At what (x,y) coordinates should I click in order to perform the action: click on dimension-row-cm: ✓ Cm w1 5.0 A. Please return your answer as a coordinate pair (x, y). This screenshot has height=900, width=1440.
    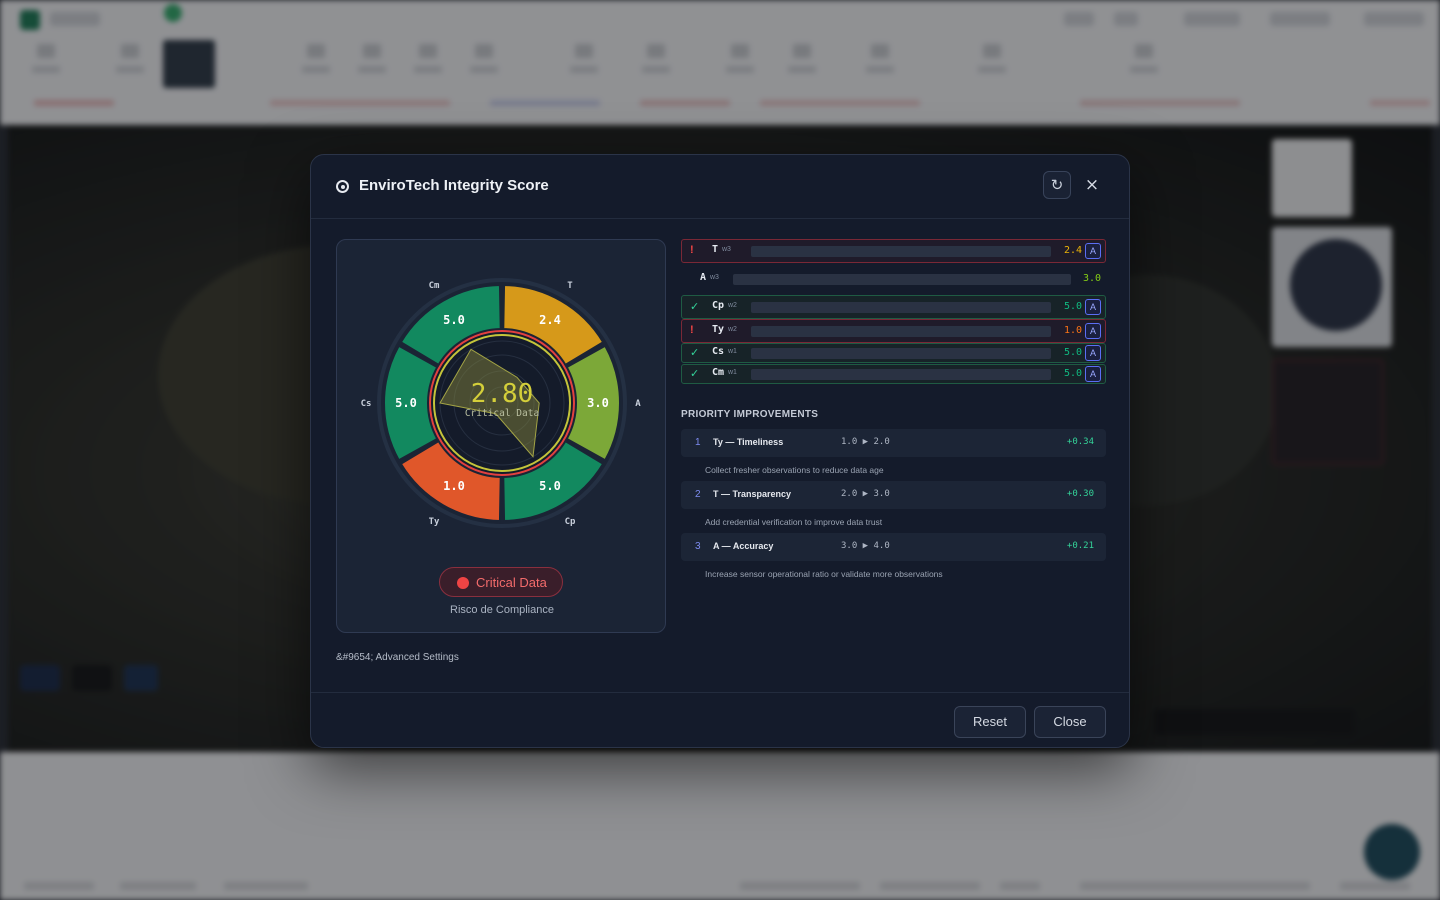
    Looking at the image, I should click on (893, 374).